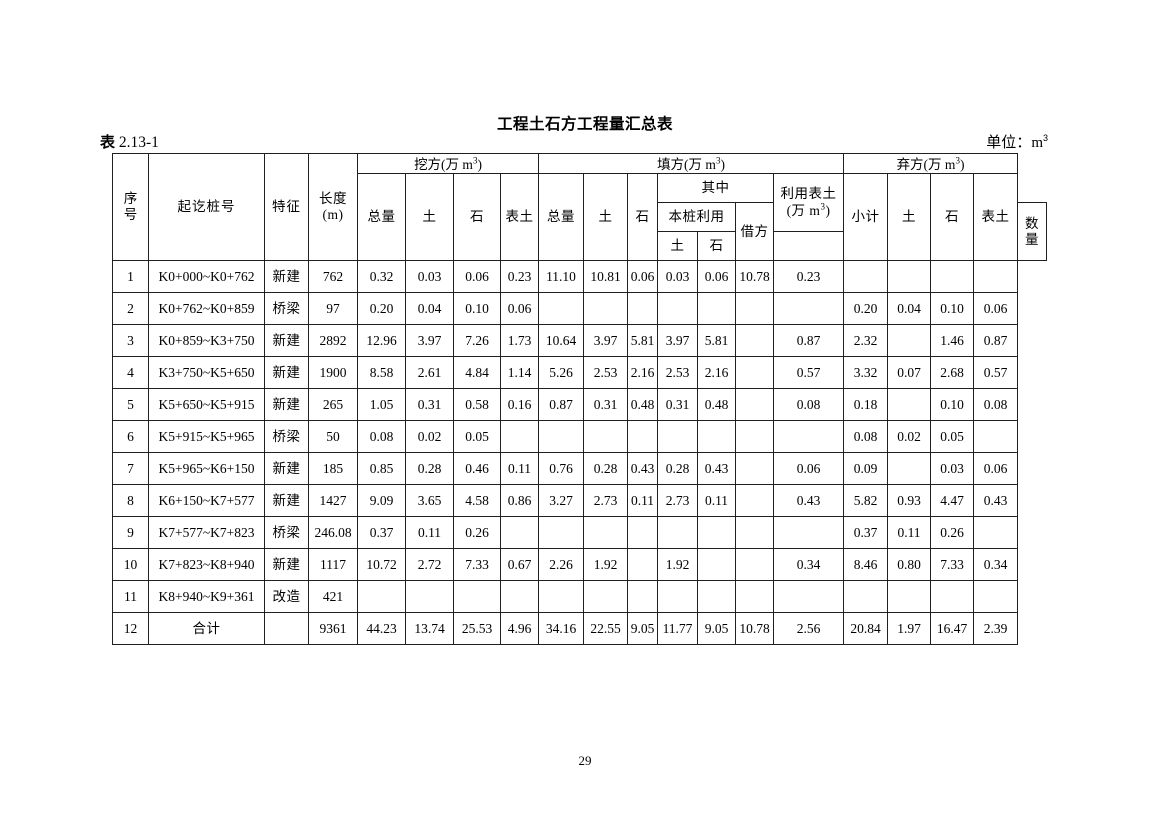 Image resolution: width=1170 pixels, height=827 pixels. Describe the element at coordinates (585, 760) in the screenshot. I see `page-number: 29` at that location.